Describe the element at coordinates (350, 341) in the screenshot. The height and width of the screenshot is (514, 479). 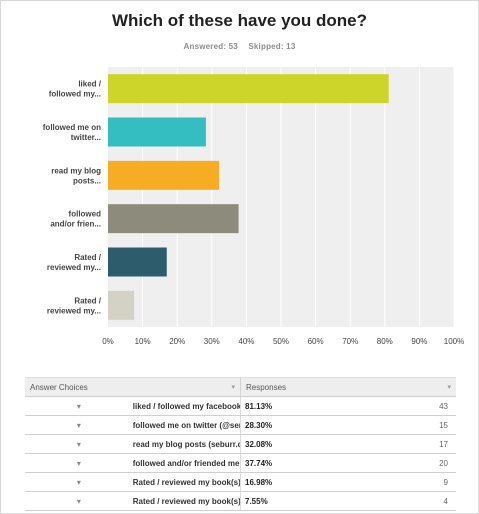
I see `x-tick-label: 70%` at that location.